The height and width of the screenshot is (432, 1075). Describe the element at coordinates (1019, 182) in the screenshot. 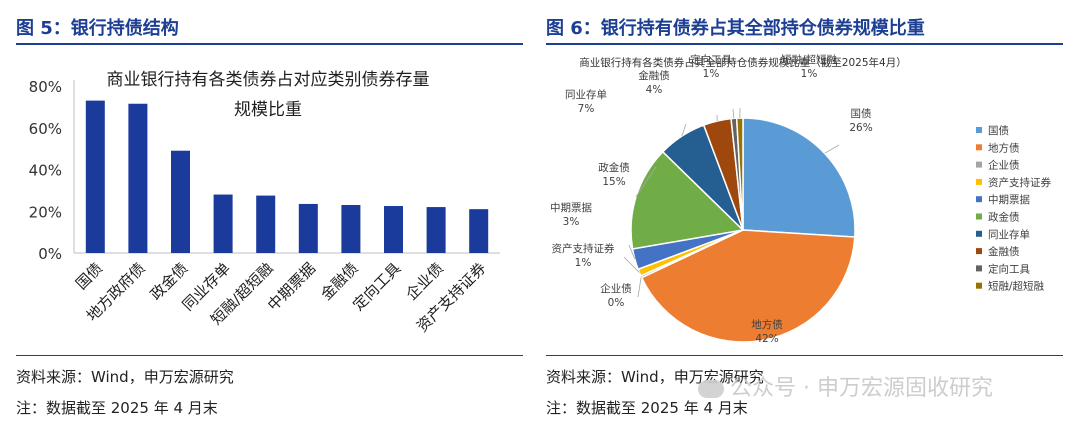

I see `legend-label: 资产支持证券` at that location.